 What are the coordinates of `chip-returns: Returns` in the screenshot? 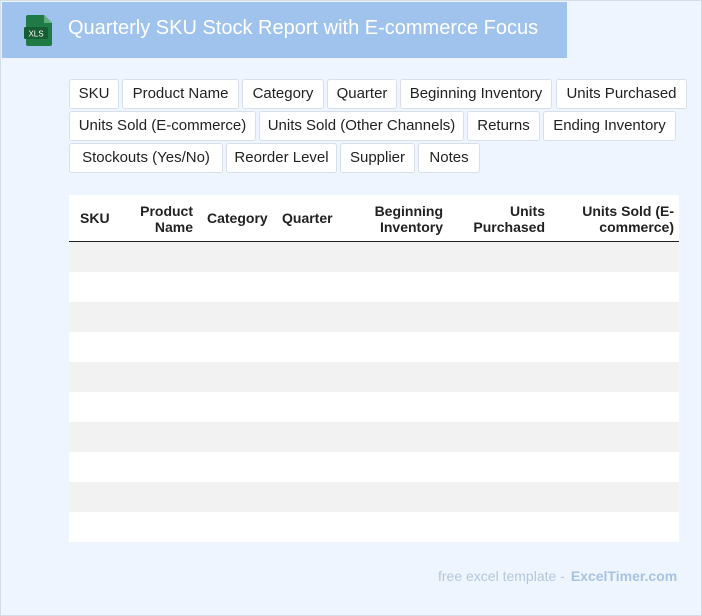 It's located at (503, 126).